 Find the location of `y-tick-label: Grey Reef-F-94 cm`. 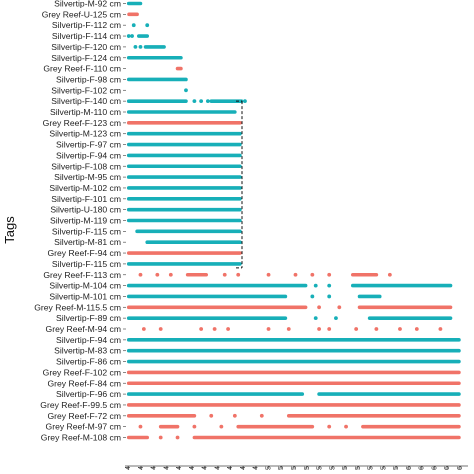

y-tick-label: Grey Reef-F-94 cm is located at coordinates (84, 253).